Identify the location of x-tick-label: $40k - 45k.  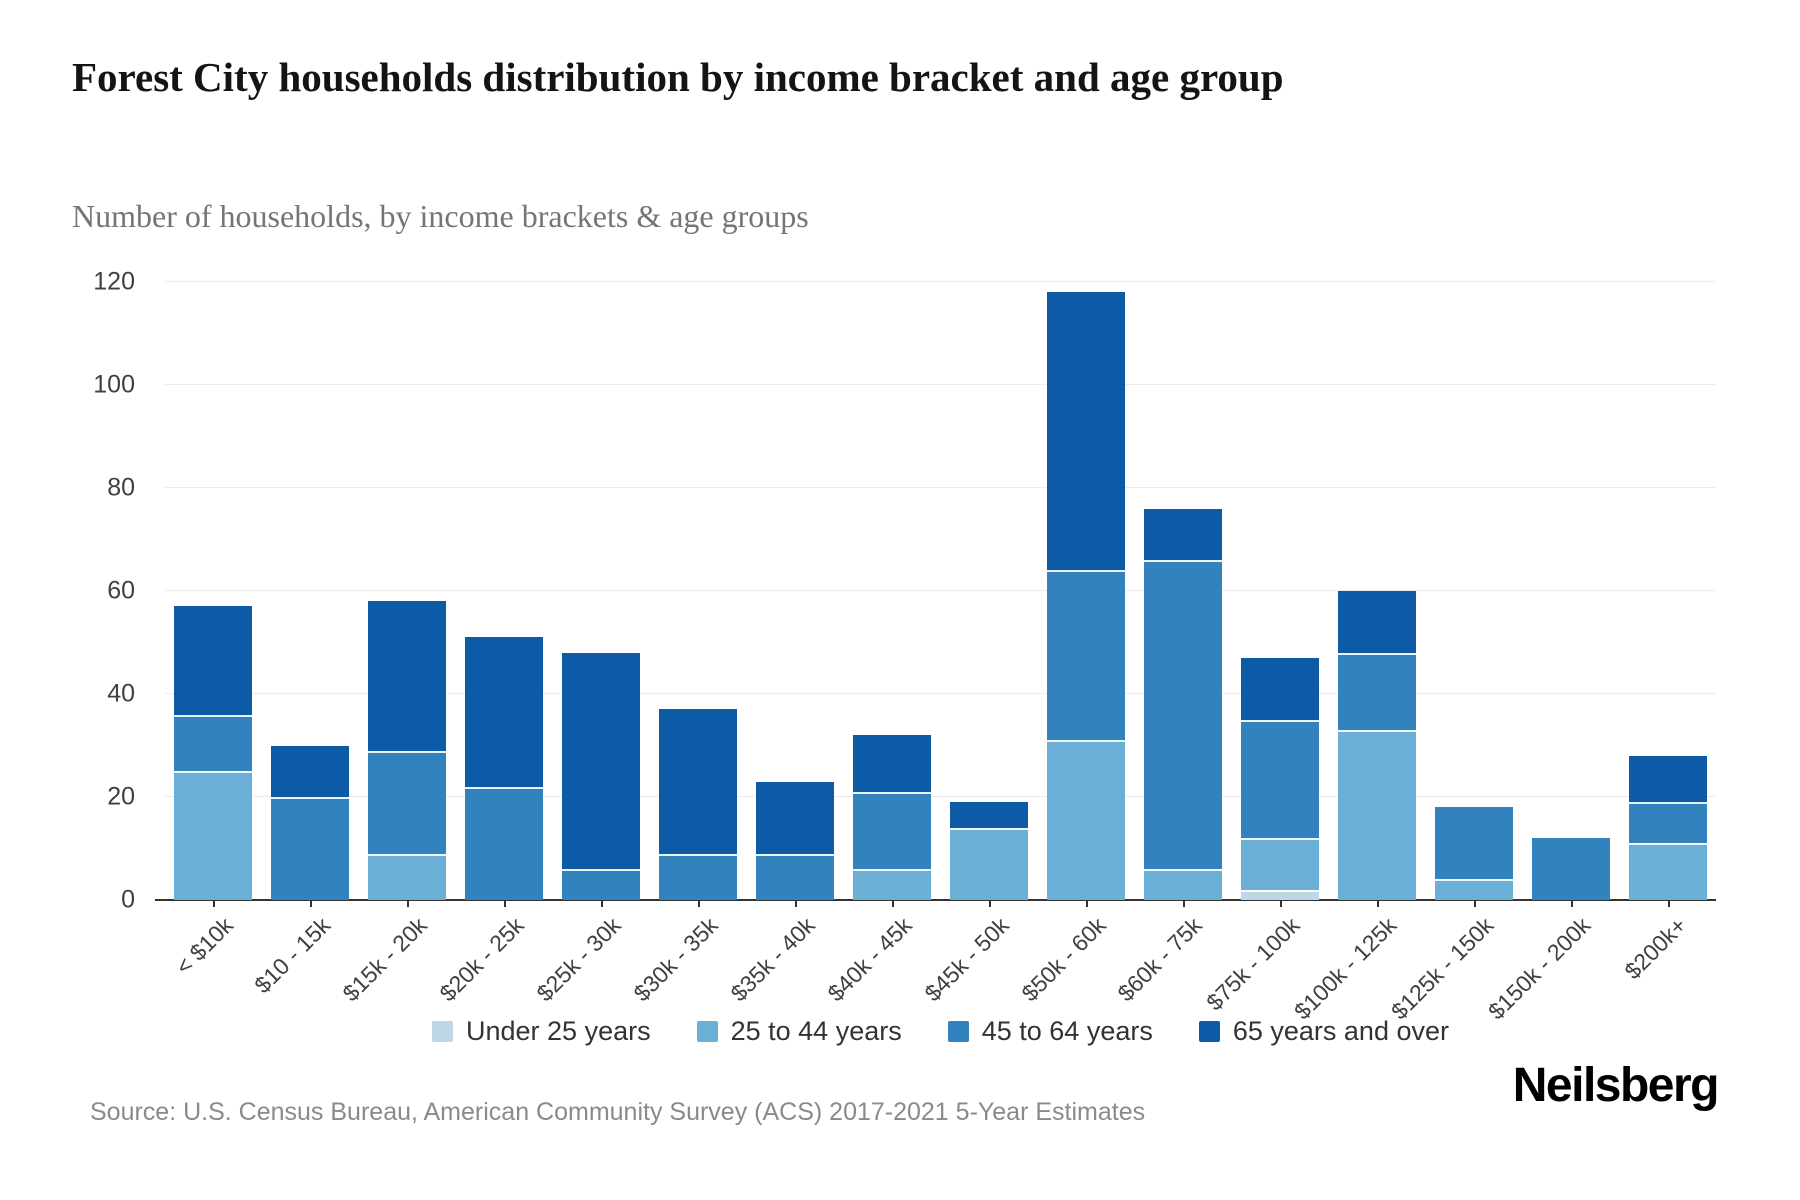
(869, 959).